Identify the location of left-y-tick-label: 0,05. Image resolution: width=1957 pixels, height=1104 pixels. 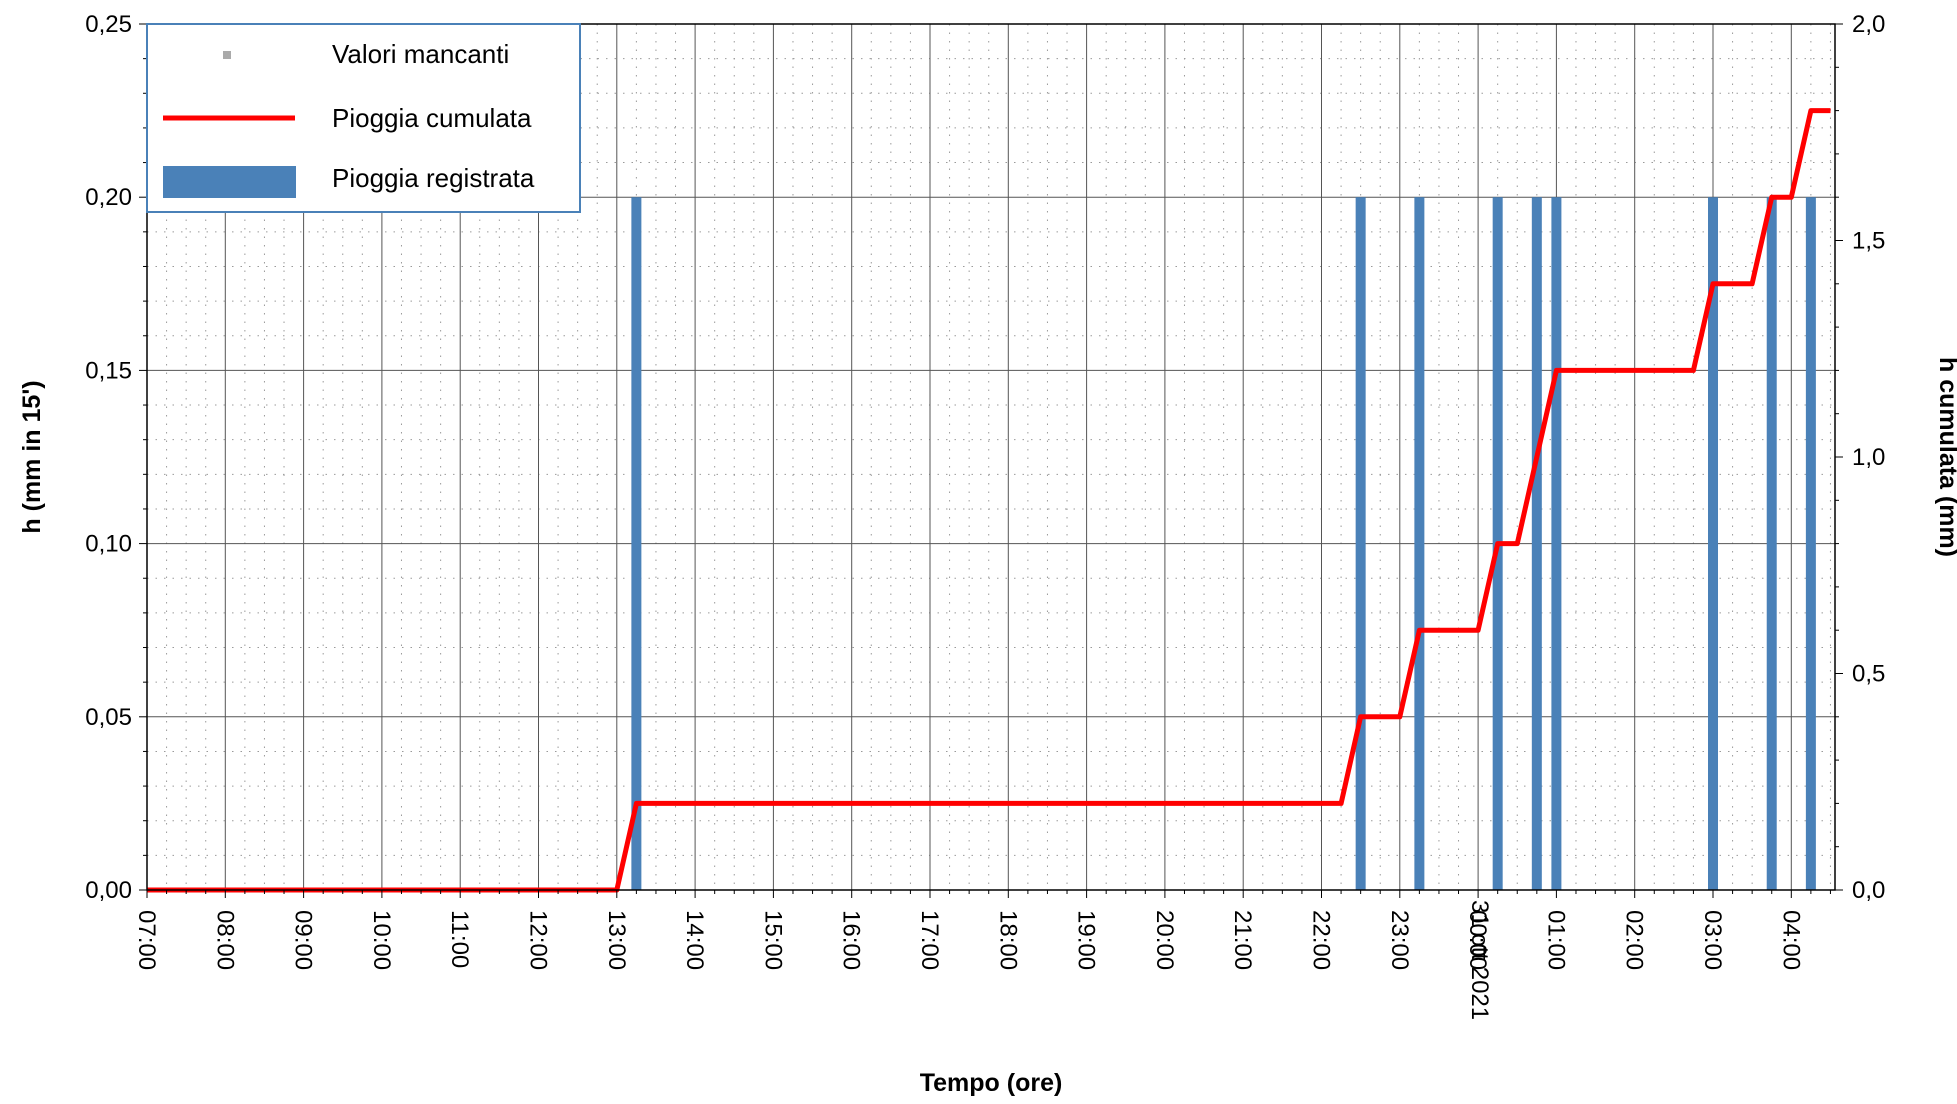
(108, 717).